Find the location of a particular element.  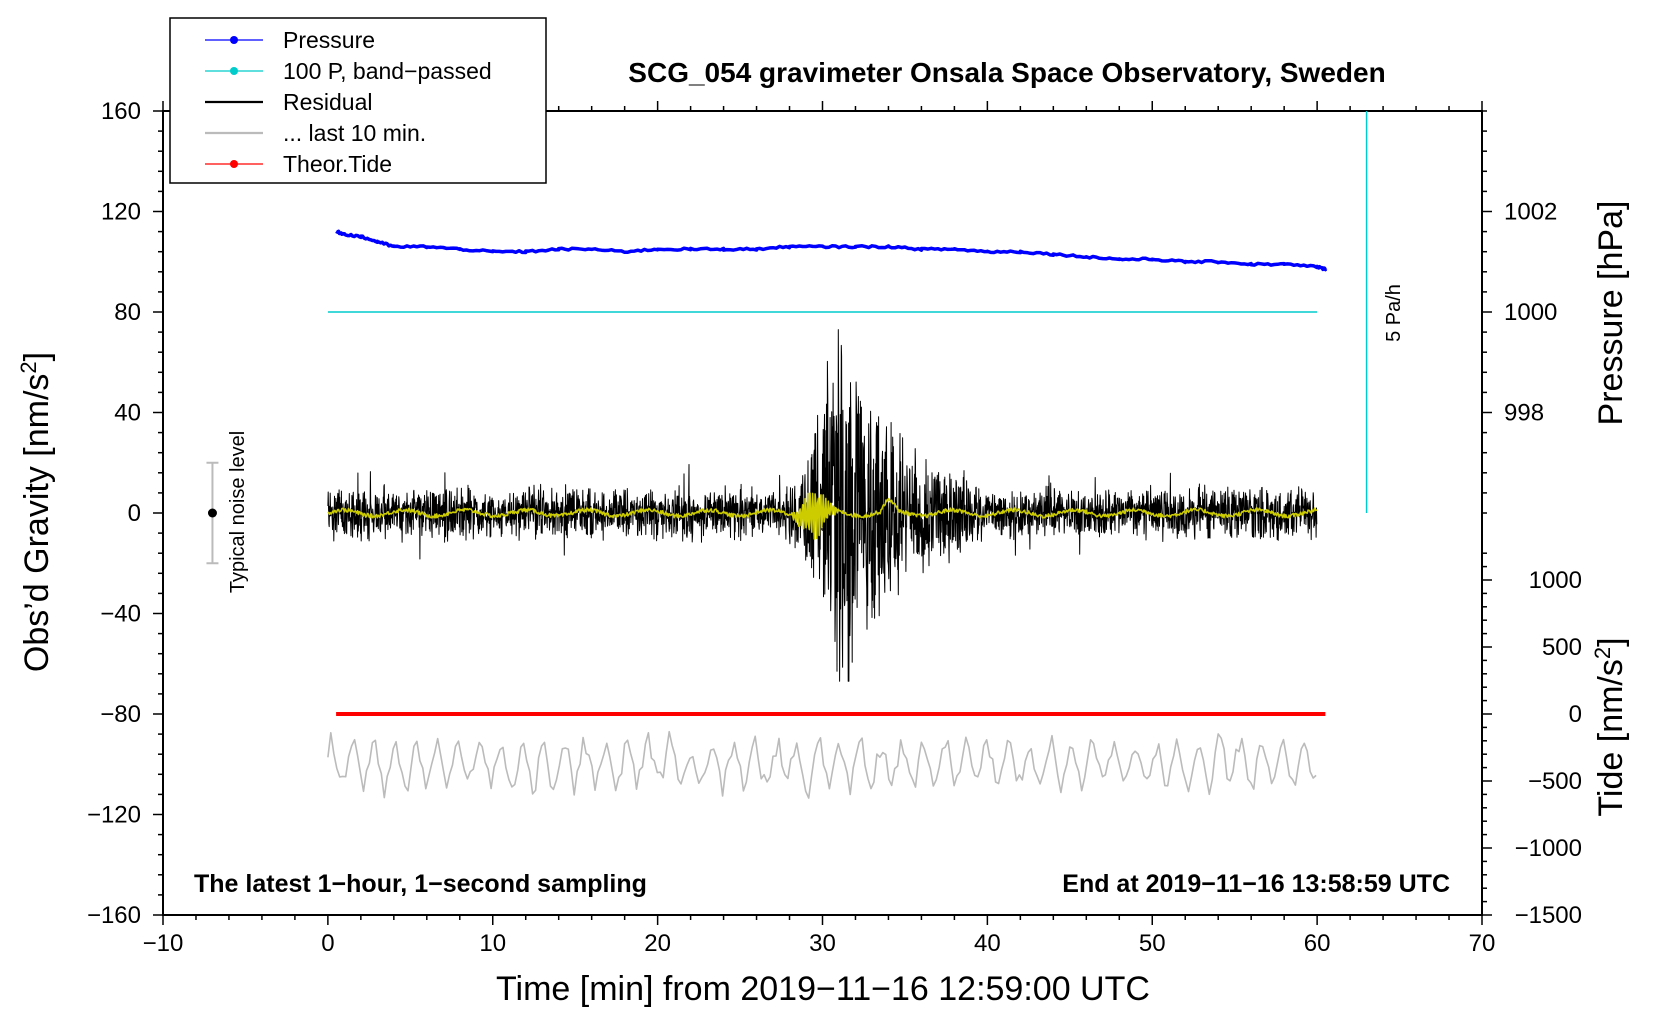

tide-tick-label: −500 is located at coordinates (1555, 781).